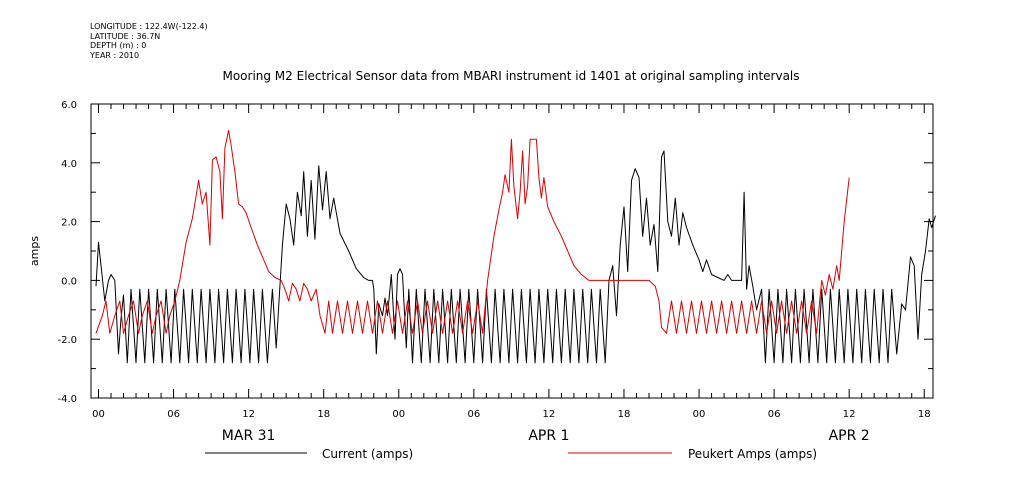 This screenshot has width=1009, height=504. Describe the element at coordinates (367, 454) in the screenshot. I see `legend-current-label: Current (amps)` at that location.